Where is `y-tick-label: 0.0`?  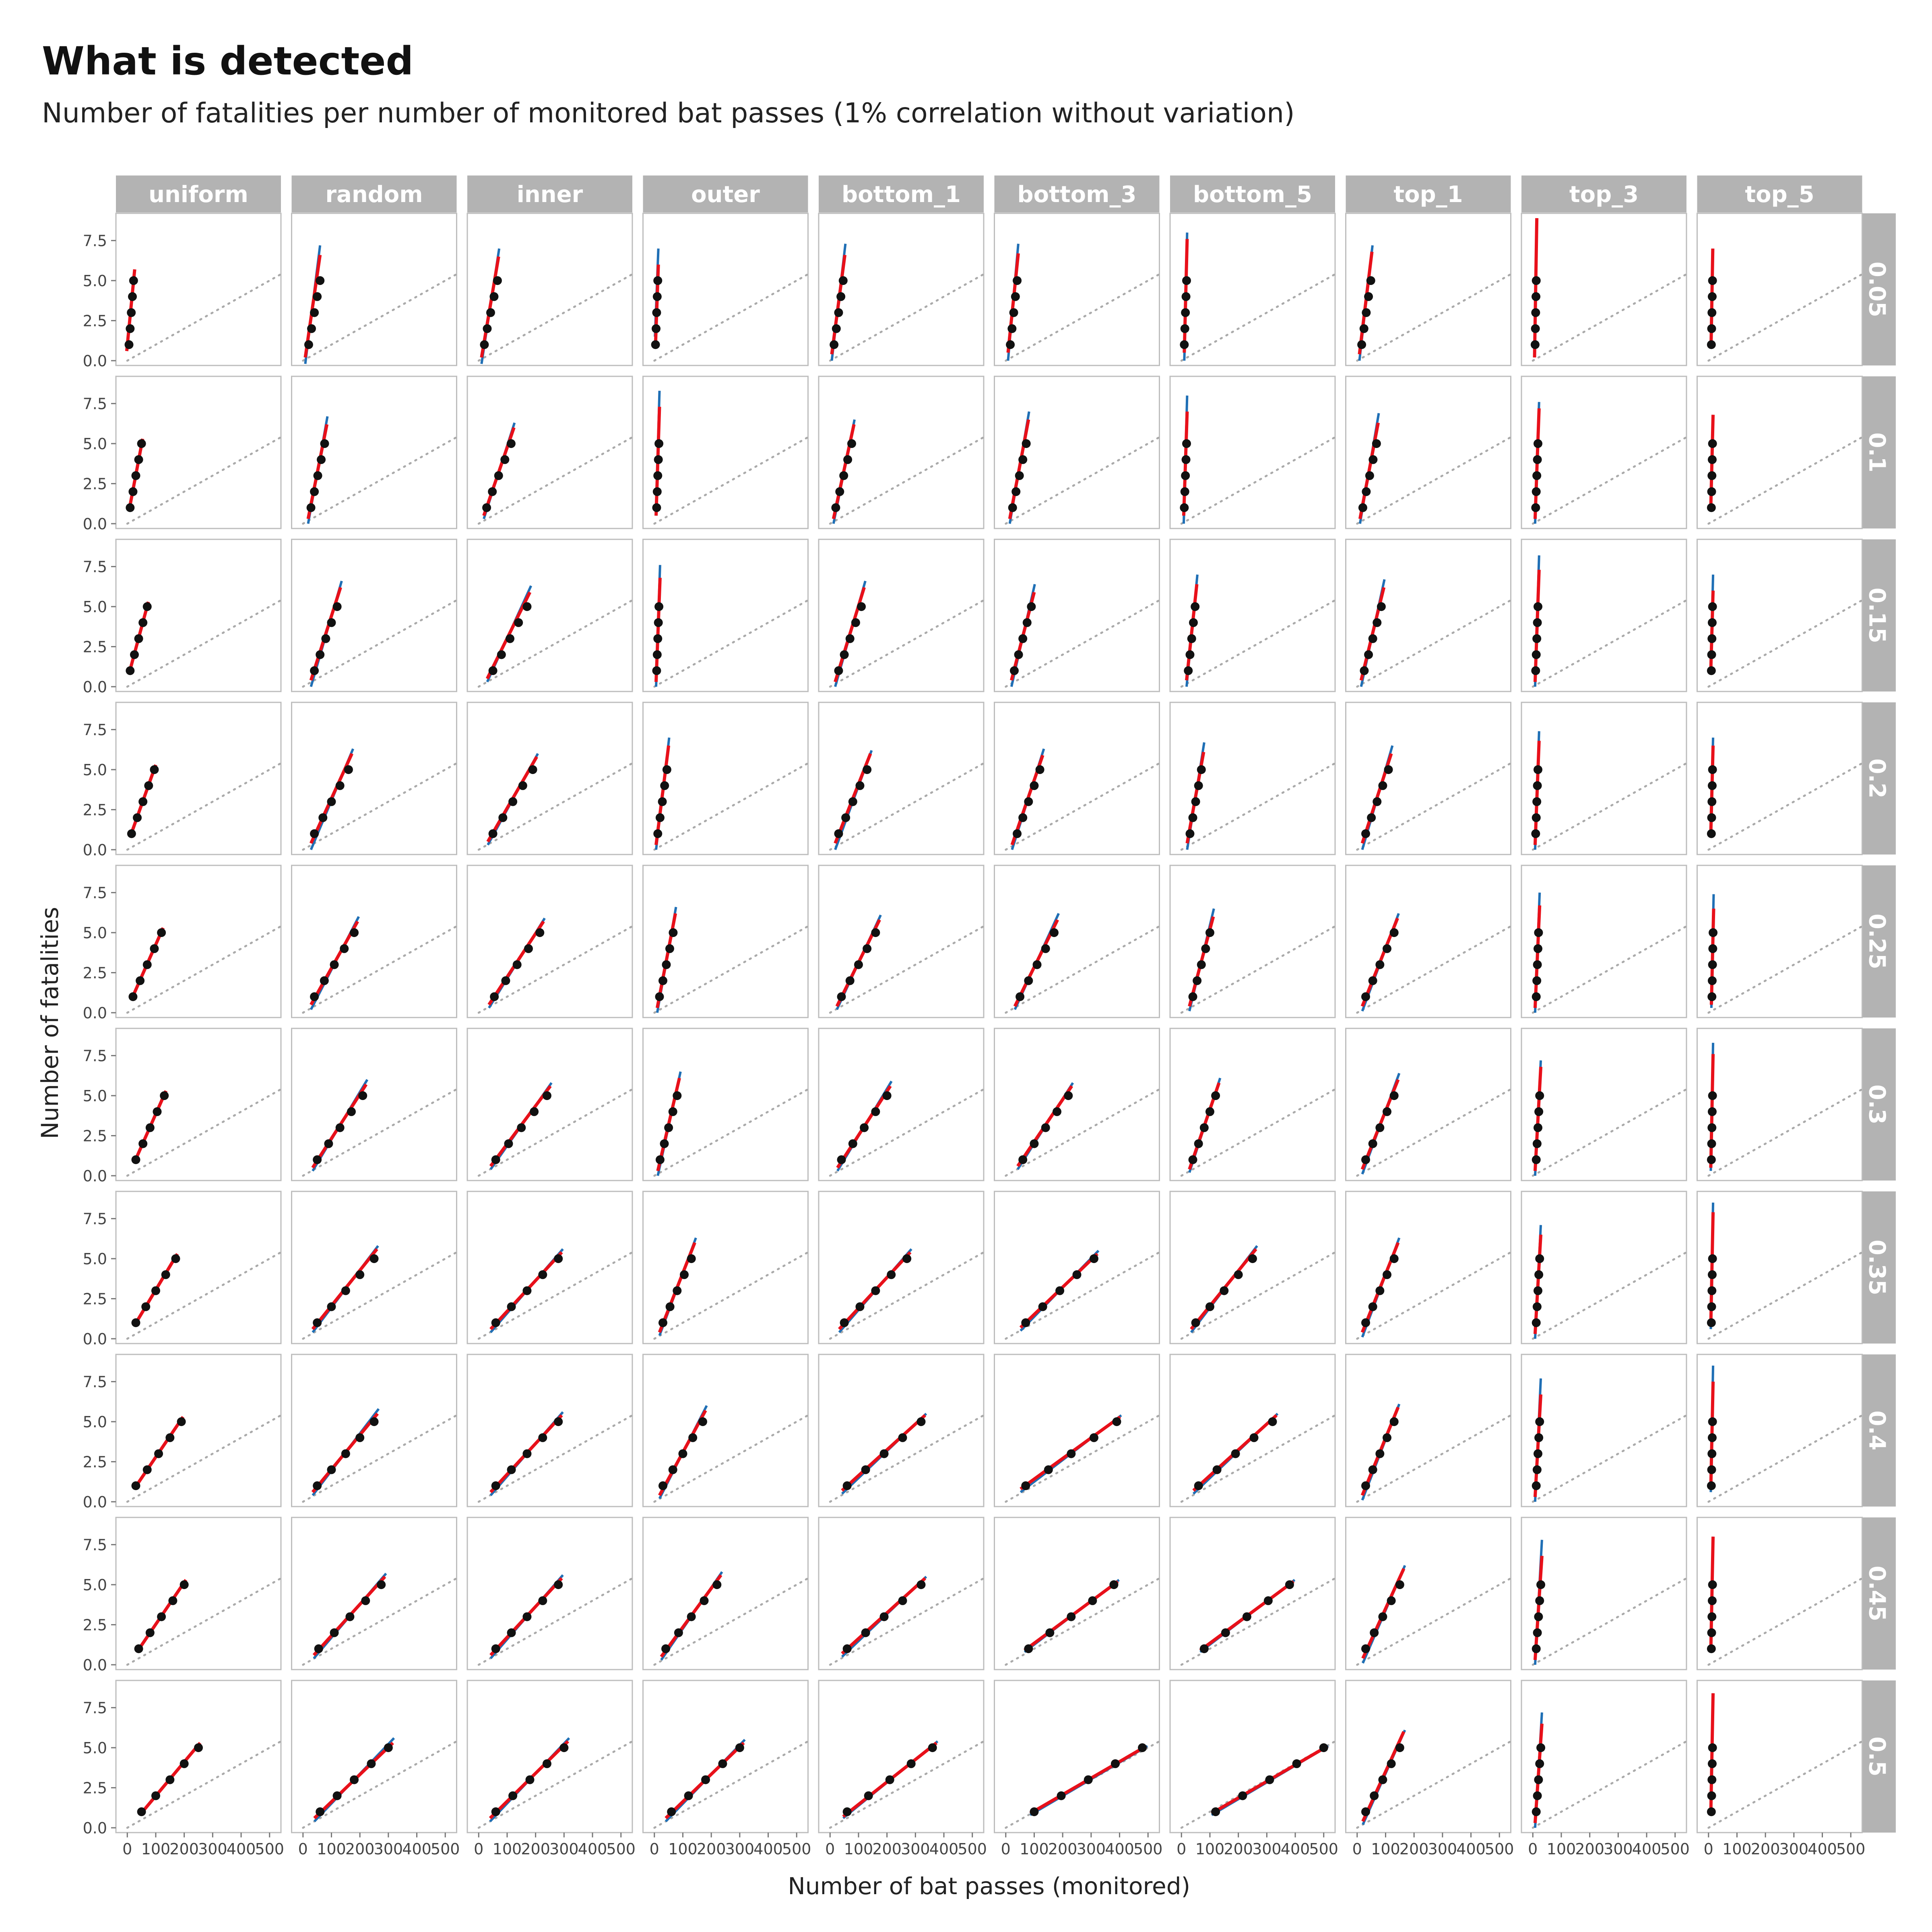 y-tick-label: 0.0 is located at coordinates (95, 524).